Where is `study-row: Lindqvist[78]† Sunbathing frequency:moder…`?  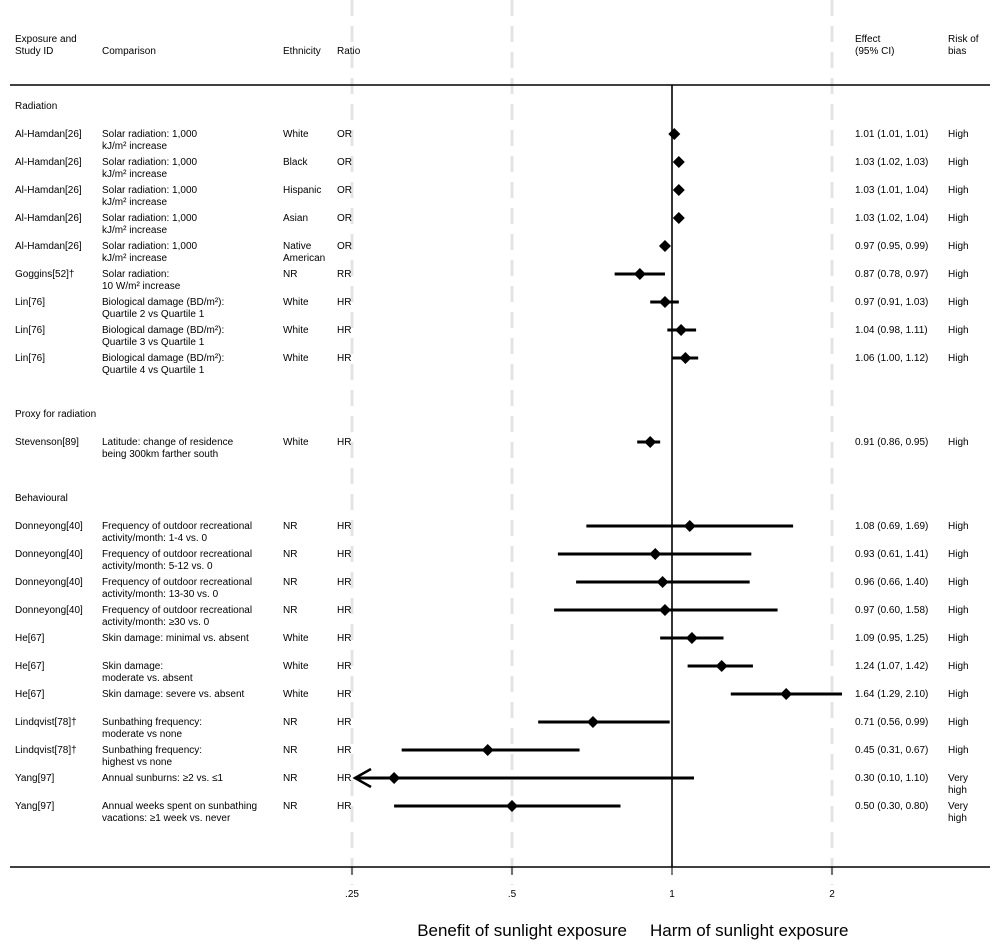
study-row: Lindqvist[78]† Sunbathing frequency:moder… is located at coordinates (492, 728).